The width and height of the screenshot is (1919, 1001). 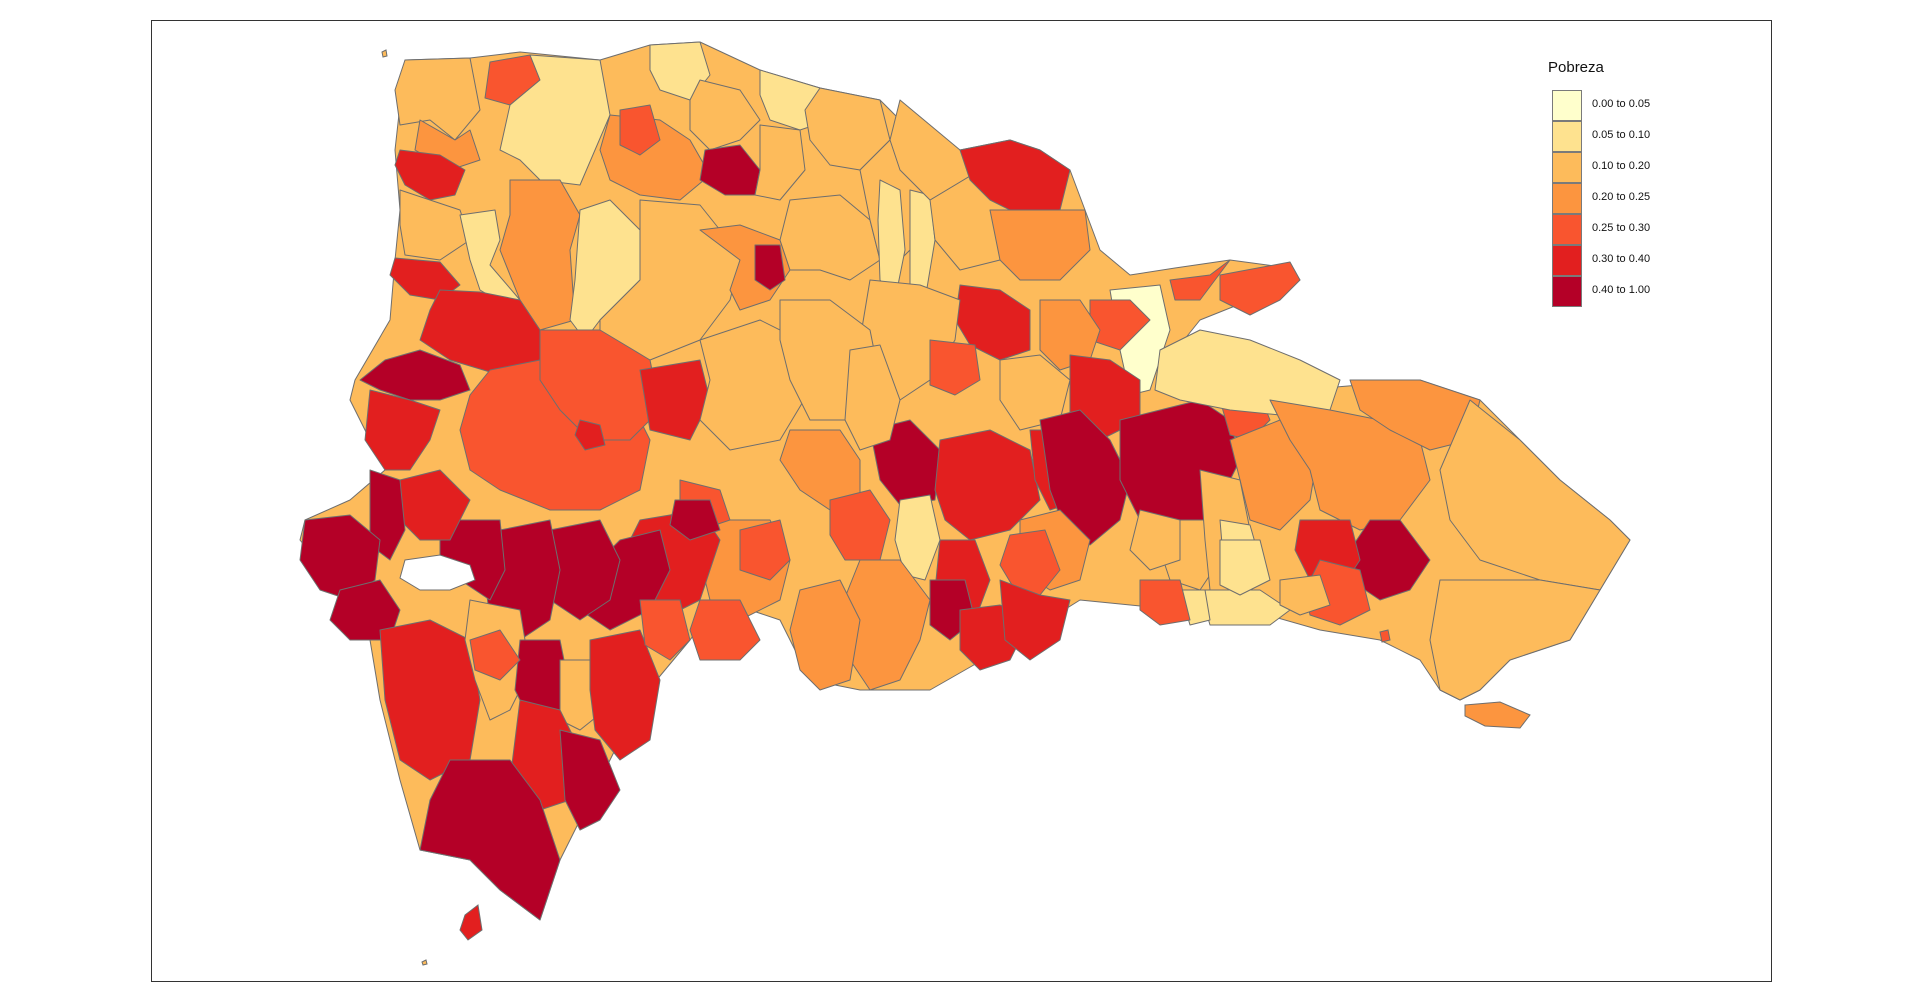 I want to click on legend-label: 0.05 to 0.10, so click(x=1621, y=135).